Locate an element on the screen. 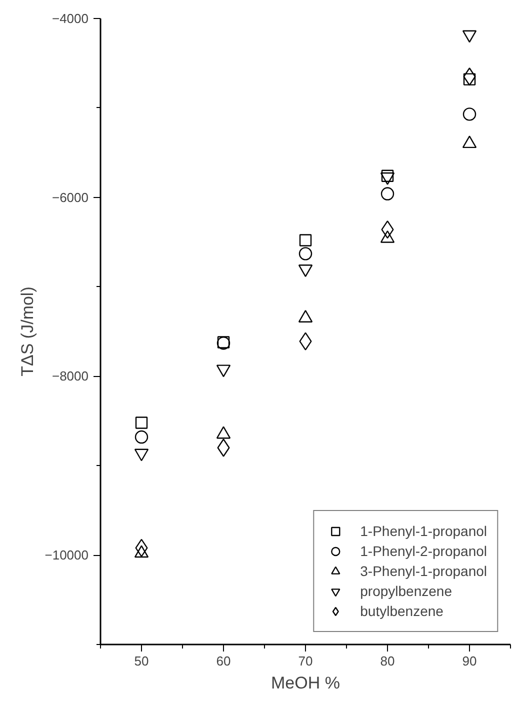 The image size is (518, 704). y-axis-title: TΔS (J/mol) is located at coordinates (27, 331).